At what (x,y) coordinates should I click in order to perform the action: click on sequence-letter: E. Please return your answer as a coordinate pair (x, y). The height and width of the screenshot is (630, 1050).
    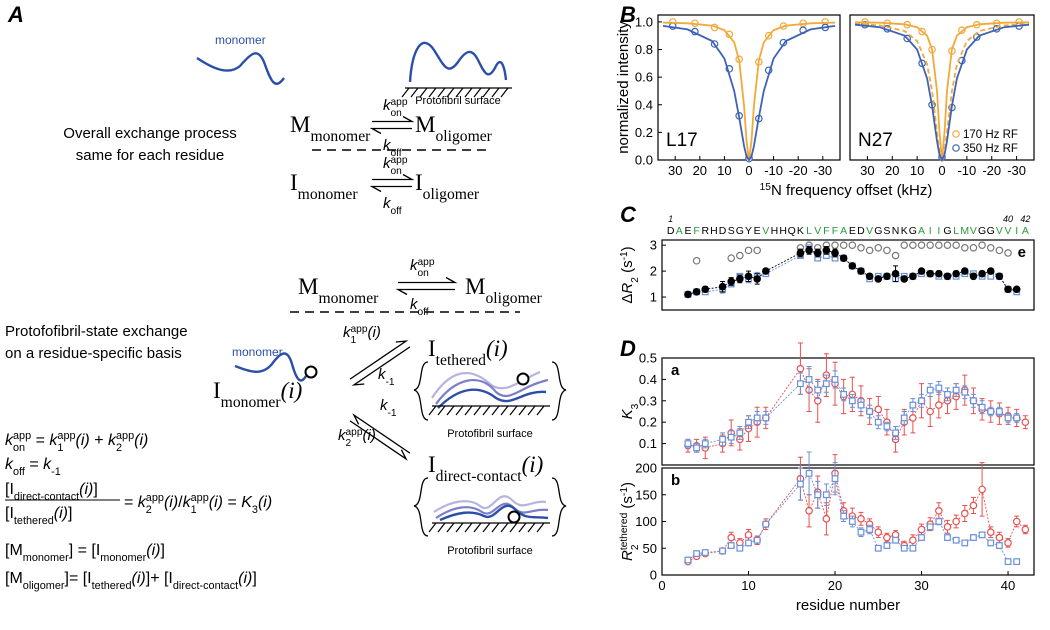
    Looking at the image, I should click on (687, 231).